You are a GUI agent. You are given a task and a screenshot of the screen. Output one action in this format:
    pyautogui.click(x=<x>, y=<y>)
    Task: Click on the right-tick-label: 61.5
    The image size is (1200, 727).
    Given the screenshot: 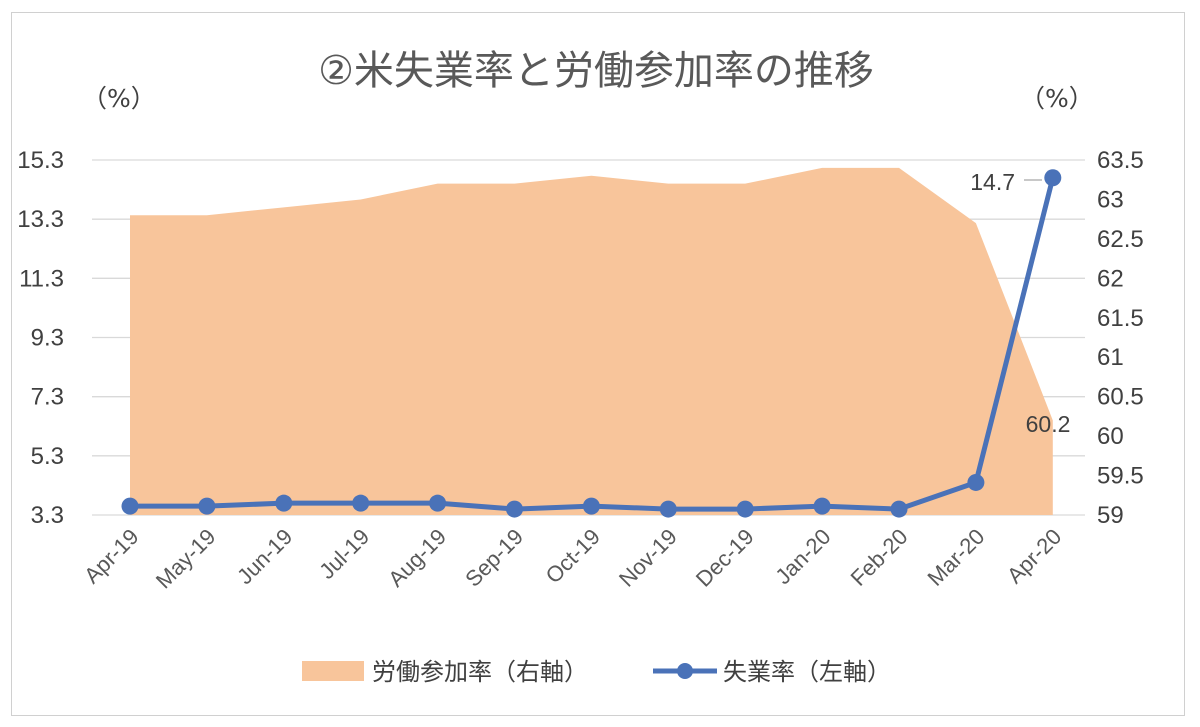 What is the action you would take?
    pyautogui.click(x=1120, y=318)
    